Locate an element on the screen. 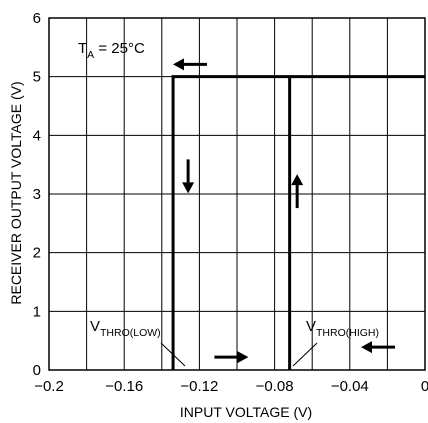 The width and height of the screenshot is (428, 423). y-tick-label: 2 is located at coordinates (37, 253).